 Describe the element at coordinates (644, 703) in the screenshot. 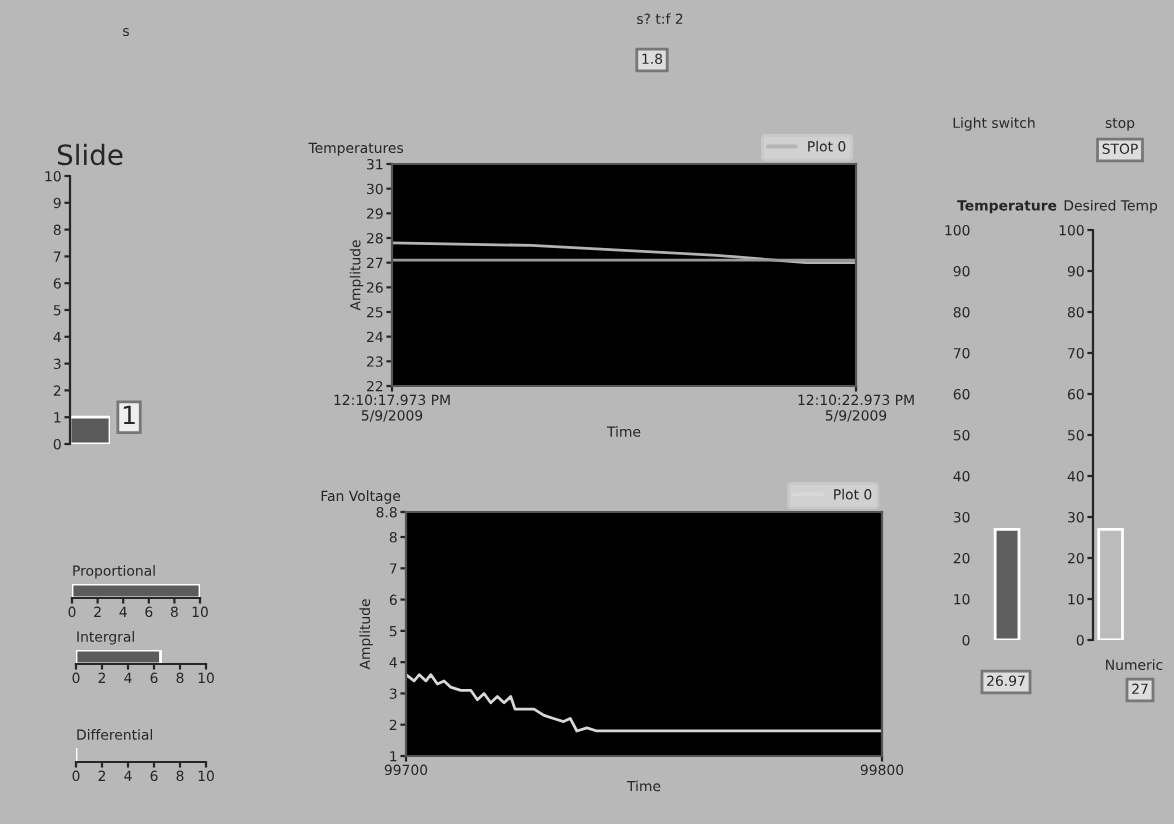

I see `line-series` at that location.